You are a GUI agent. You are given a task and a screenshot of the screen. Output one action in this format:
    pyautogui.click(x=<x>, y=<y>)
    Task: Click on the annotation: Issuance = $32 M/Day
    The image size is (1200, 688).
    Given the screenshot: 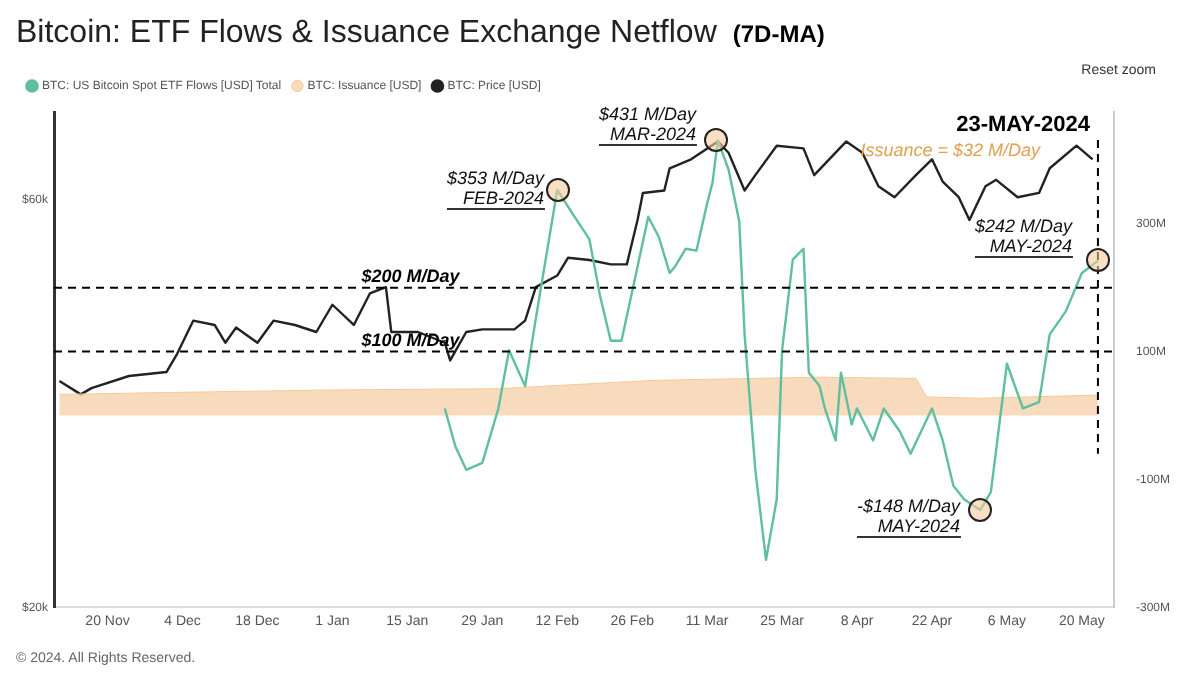 What is the action you would take?
    pyautogui.click(x=950, y=150)
    